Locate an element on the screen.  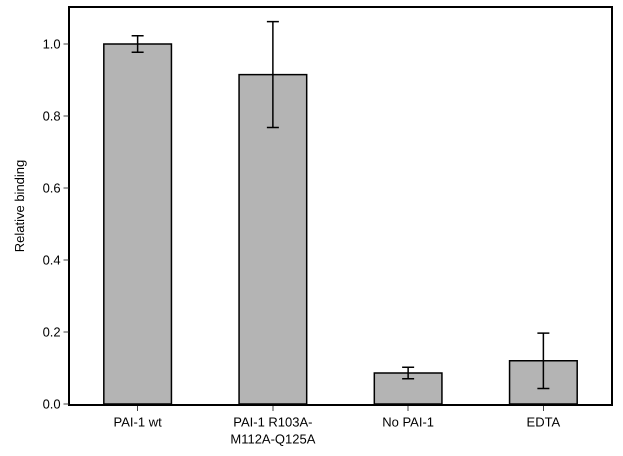
x-tick-label: PAI-1 R103A- M112A-Q125A is located at coordinates (273, 430).